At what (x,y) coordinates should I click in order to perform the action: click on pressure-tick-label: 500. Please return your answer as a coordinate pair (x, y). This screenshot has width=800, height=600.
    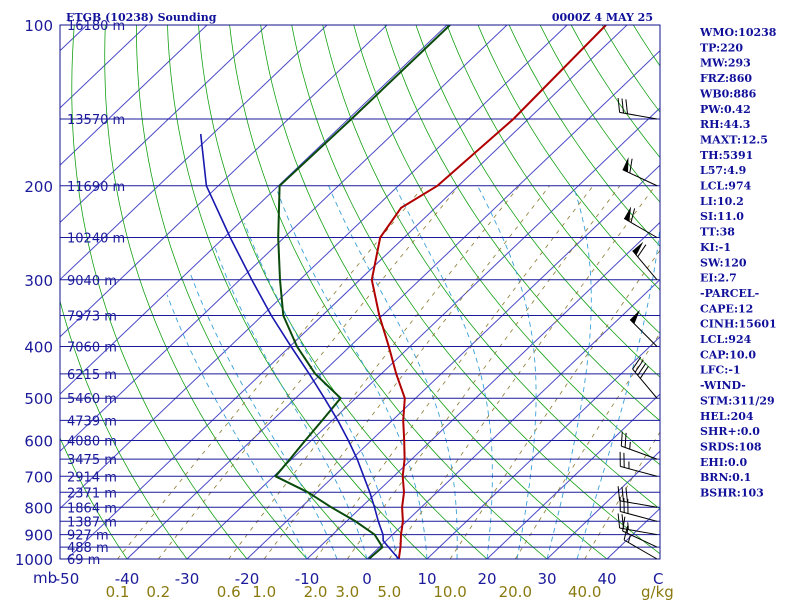
    Looking at the image, I should click on (38, 399).